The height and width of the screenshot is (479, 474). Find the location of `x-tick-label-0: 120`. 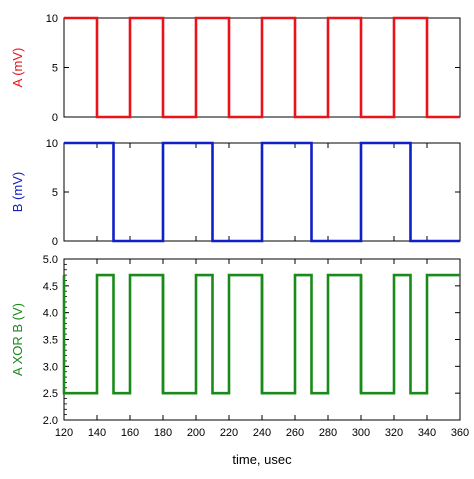

x-tick-label-0: 120 is located at coordinates (64, 433).